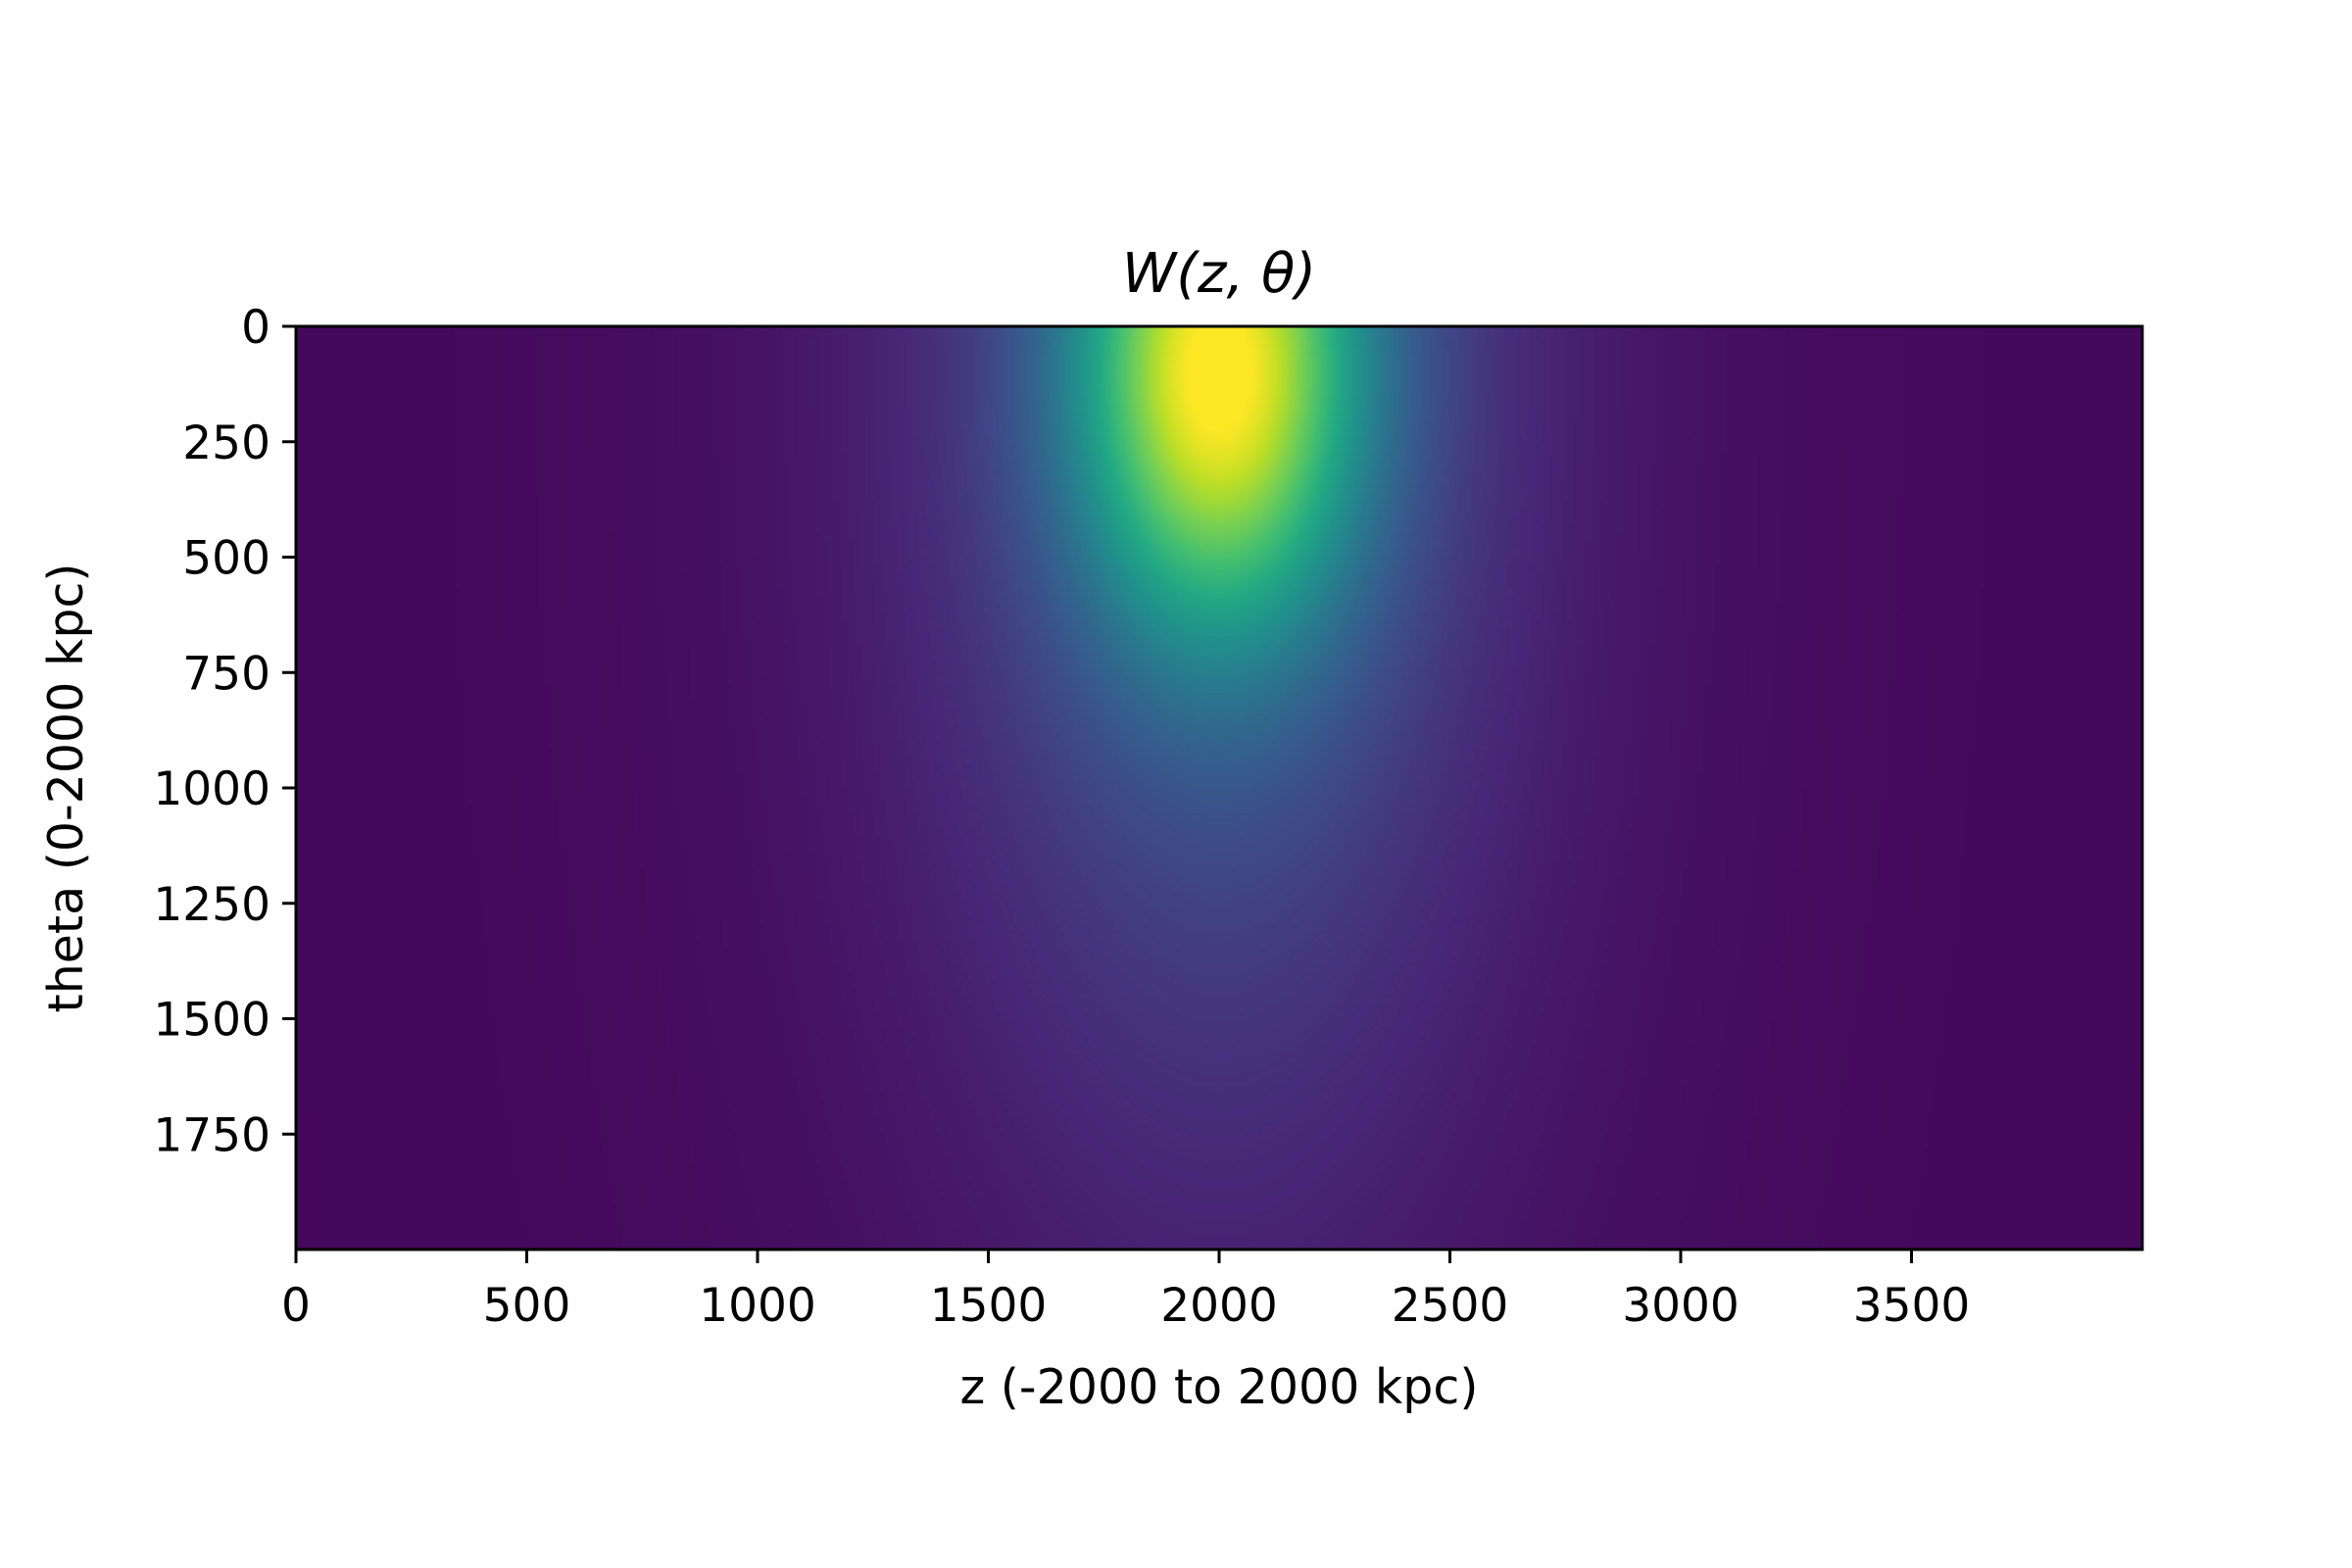 This screenshot has height=1568, width=2352. What do you see at coordinates (1450, 1306) in the screenshot?
I see `x-tick-label: 2500` at bounding box center [1450, 1306].